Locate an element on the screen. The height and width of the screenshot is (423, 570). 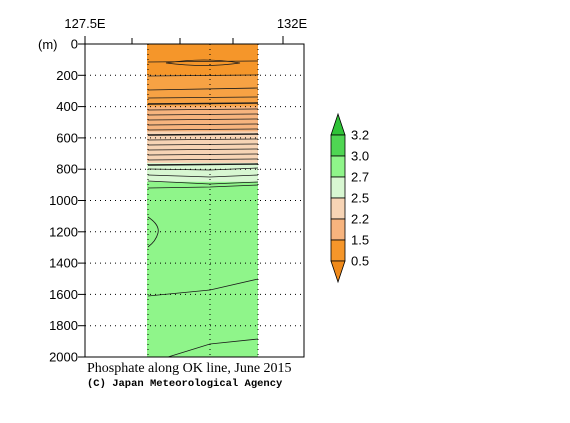
chart-title: Phosphate along OK line, June 2015 is located at coordinates (189, 368).